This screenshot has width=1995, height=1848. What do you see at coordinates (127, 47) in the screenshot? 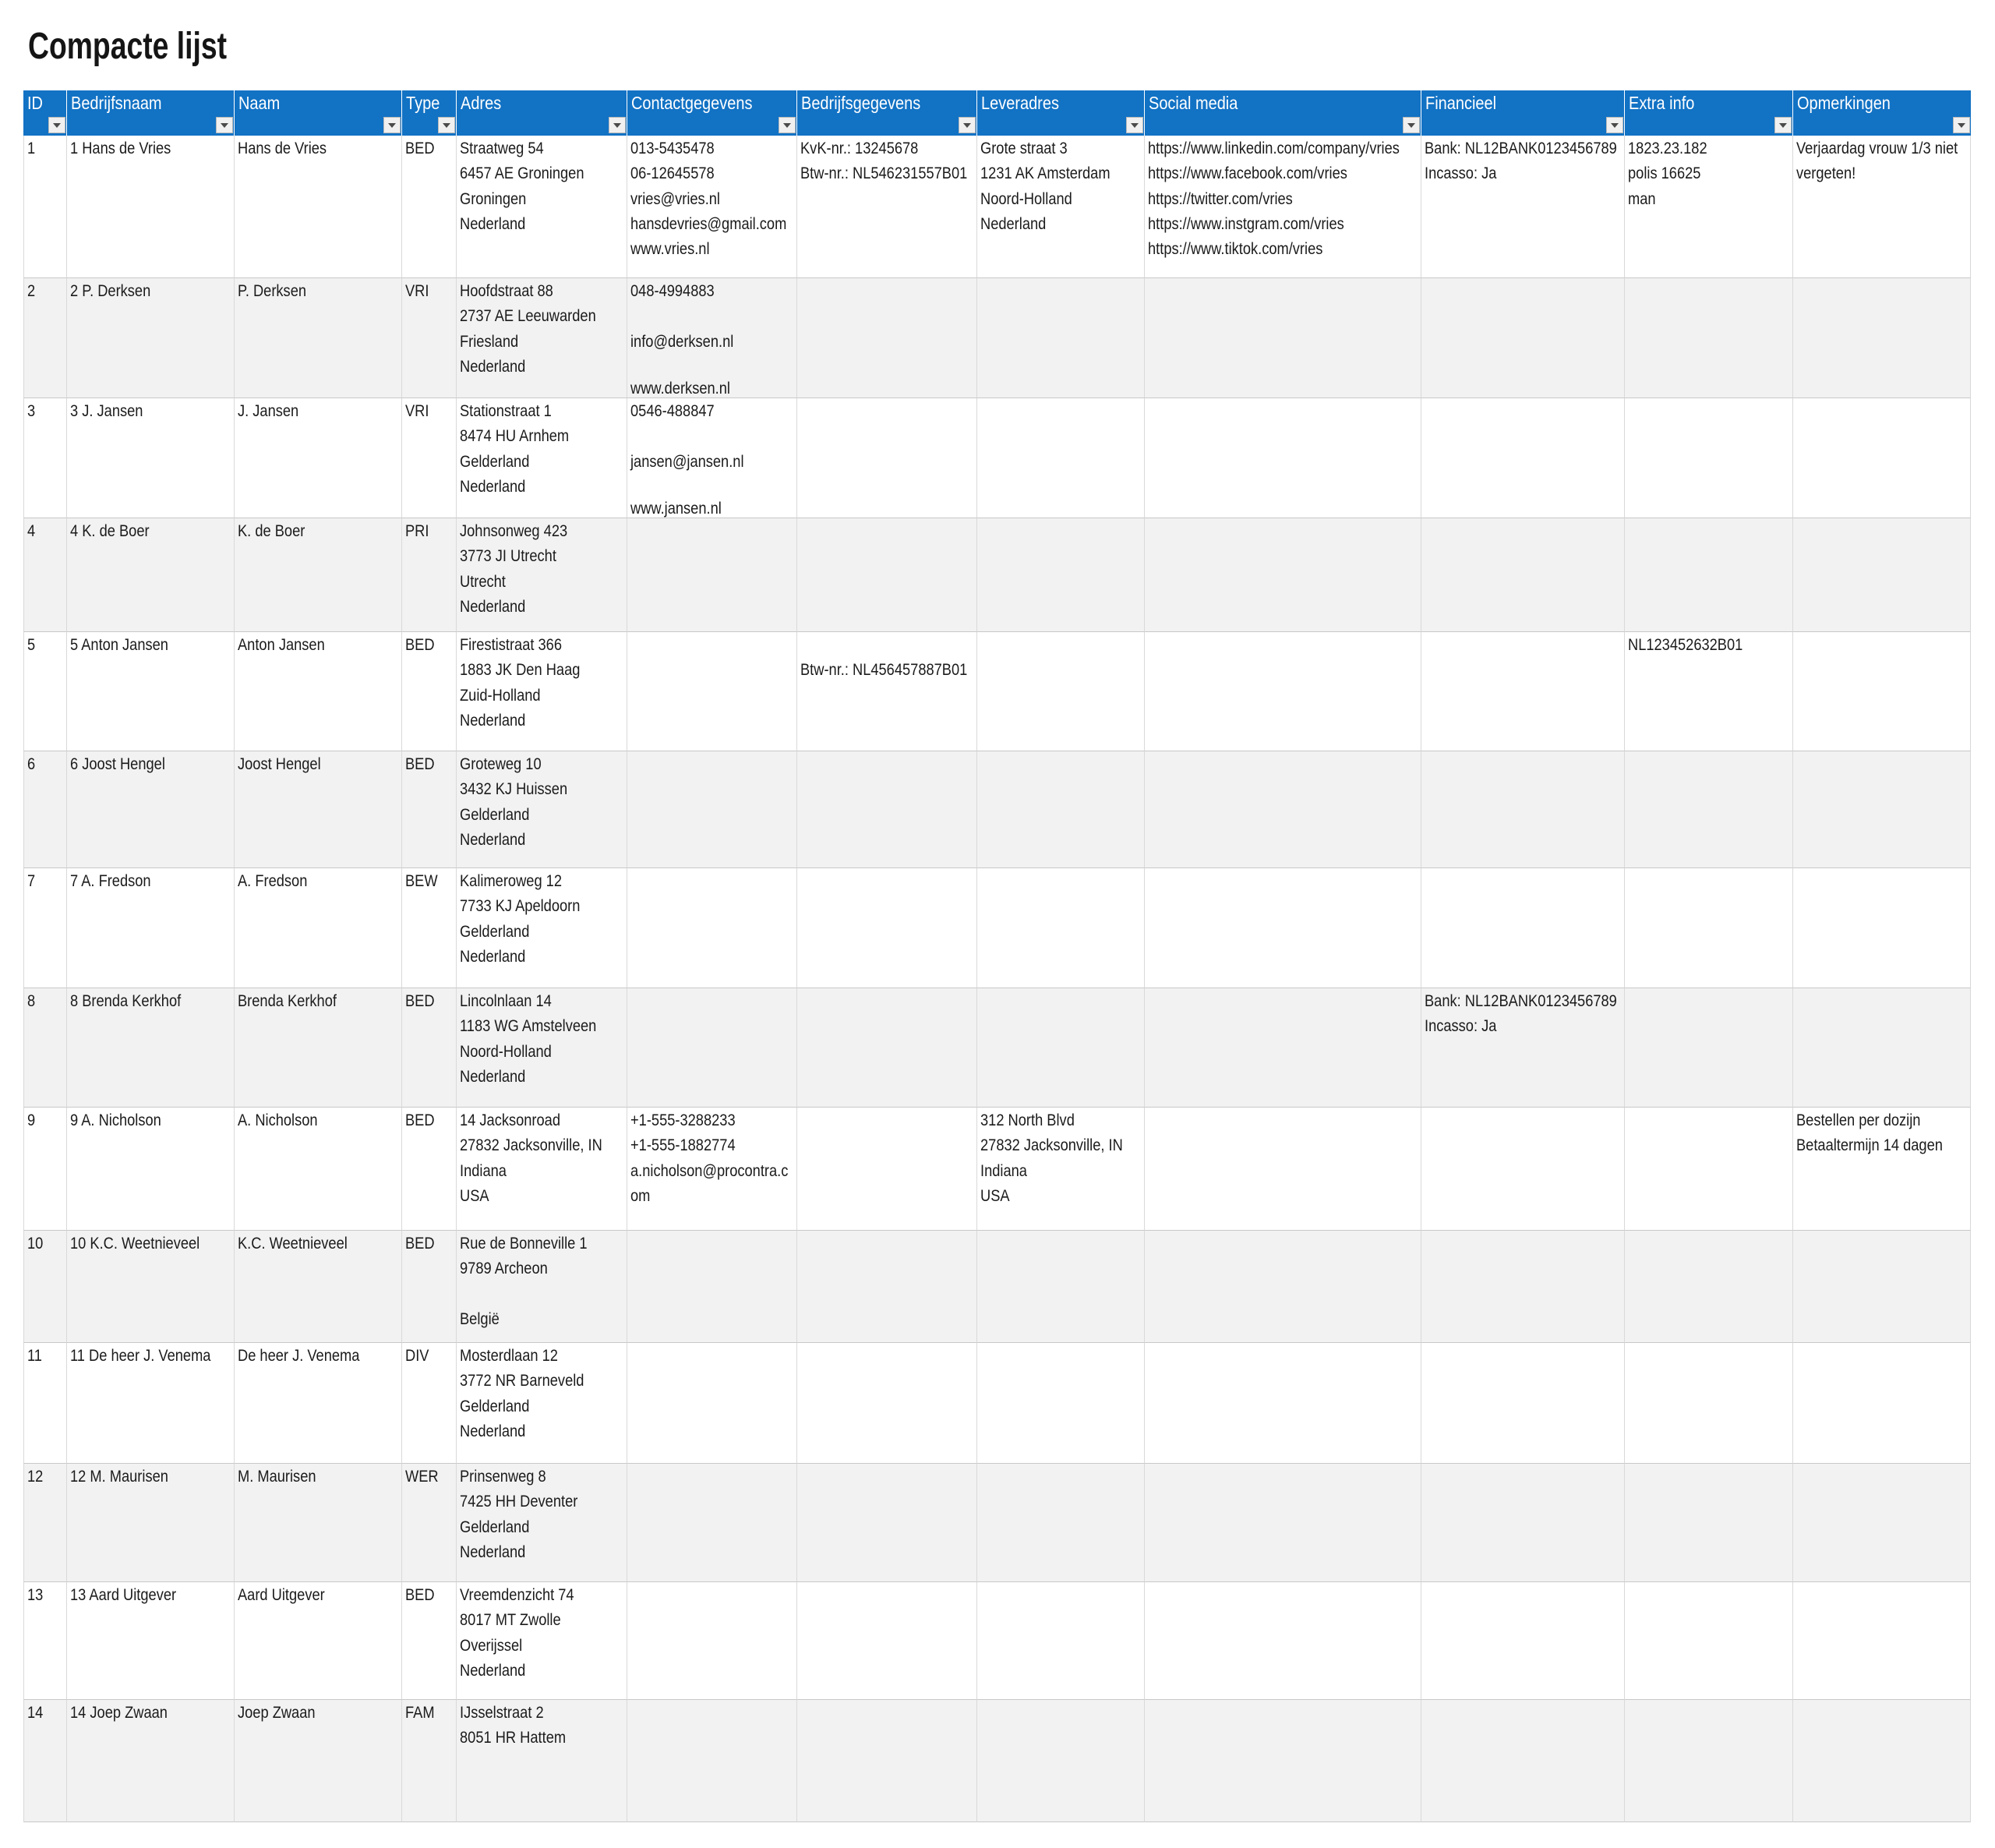
I see `svg-text: Compacte lijst` at bounding box center [127, 47].